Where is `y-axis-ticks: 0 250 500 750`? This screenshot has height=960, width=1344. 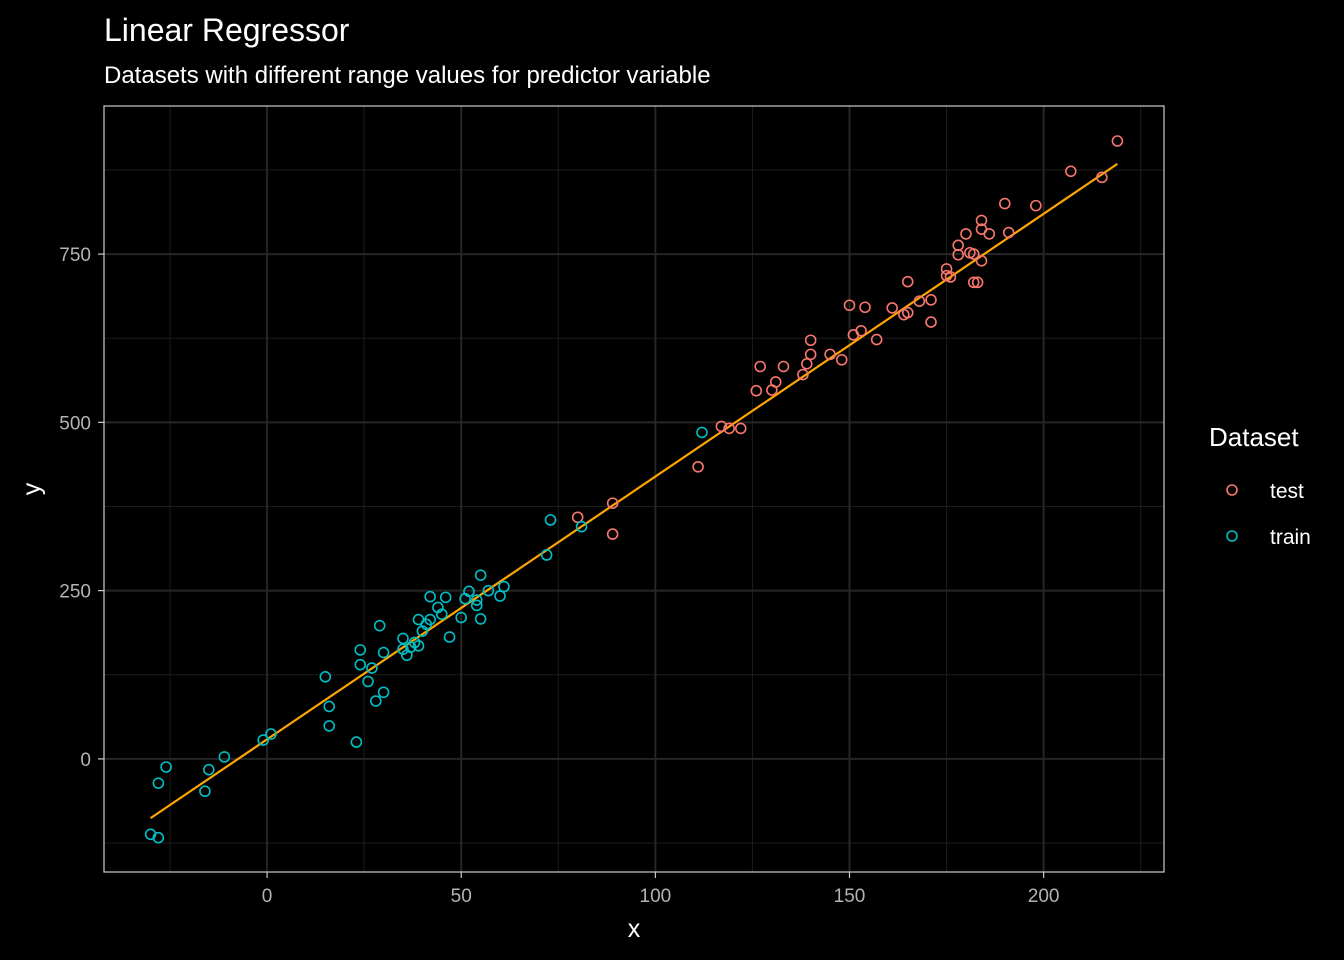
y-axis-ticks: 0 250 500 750 is located at coordinates (81, 508).